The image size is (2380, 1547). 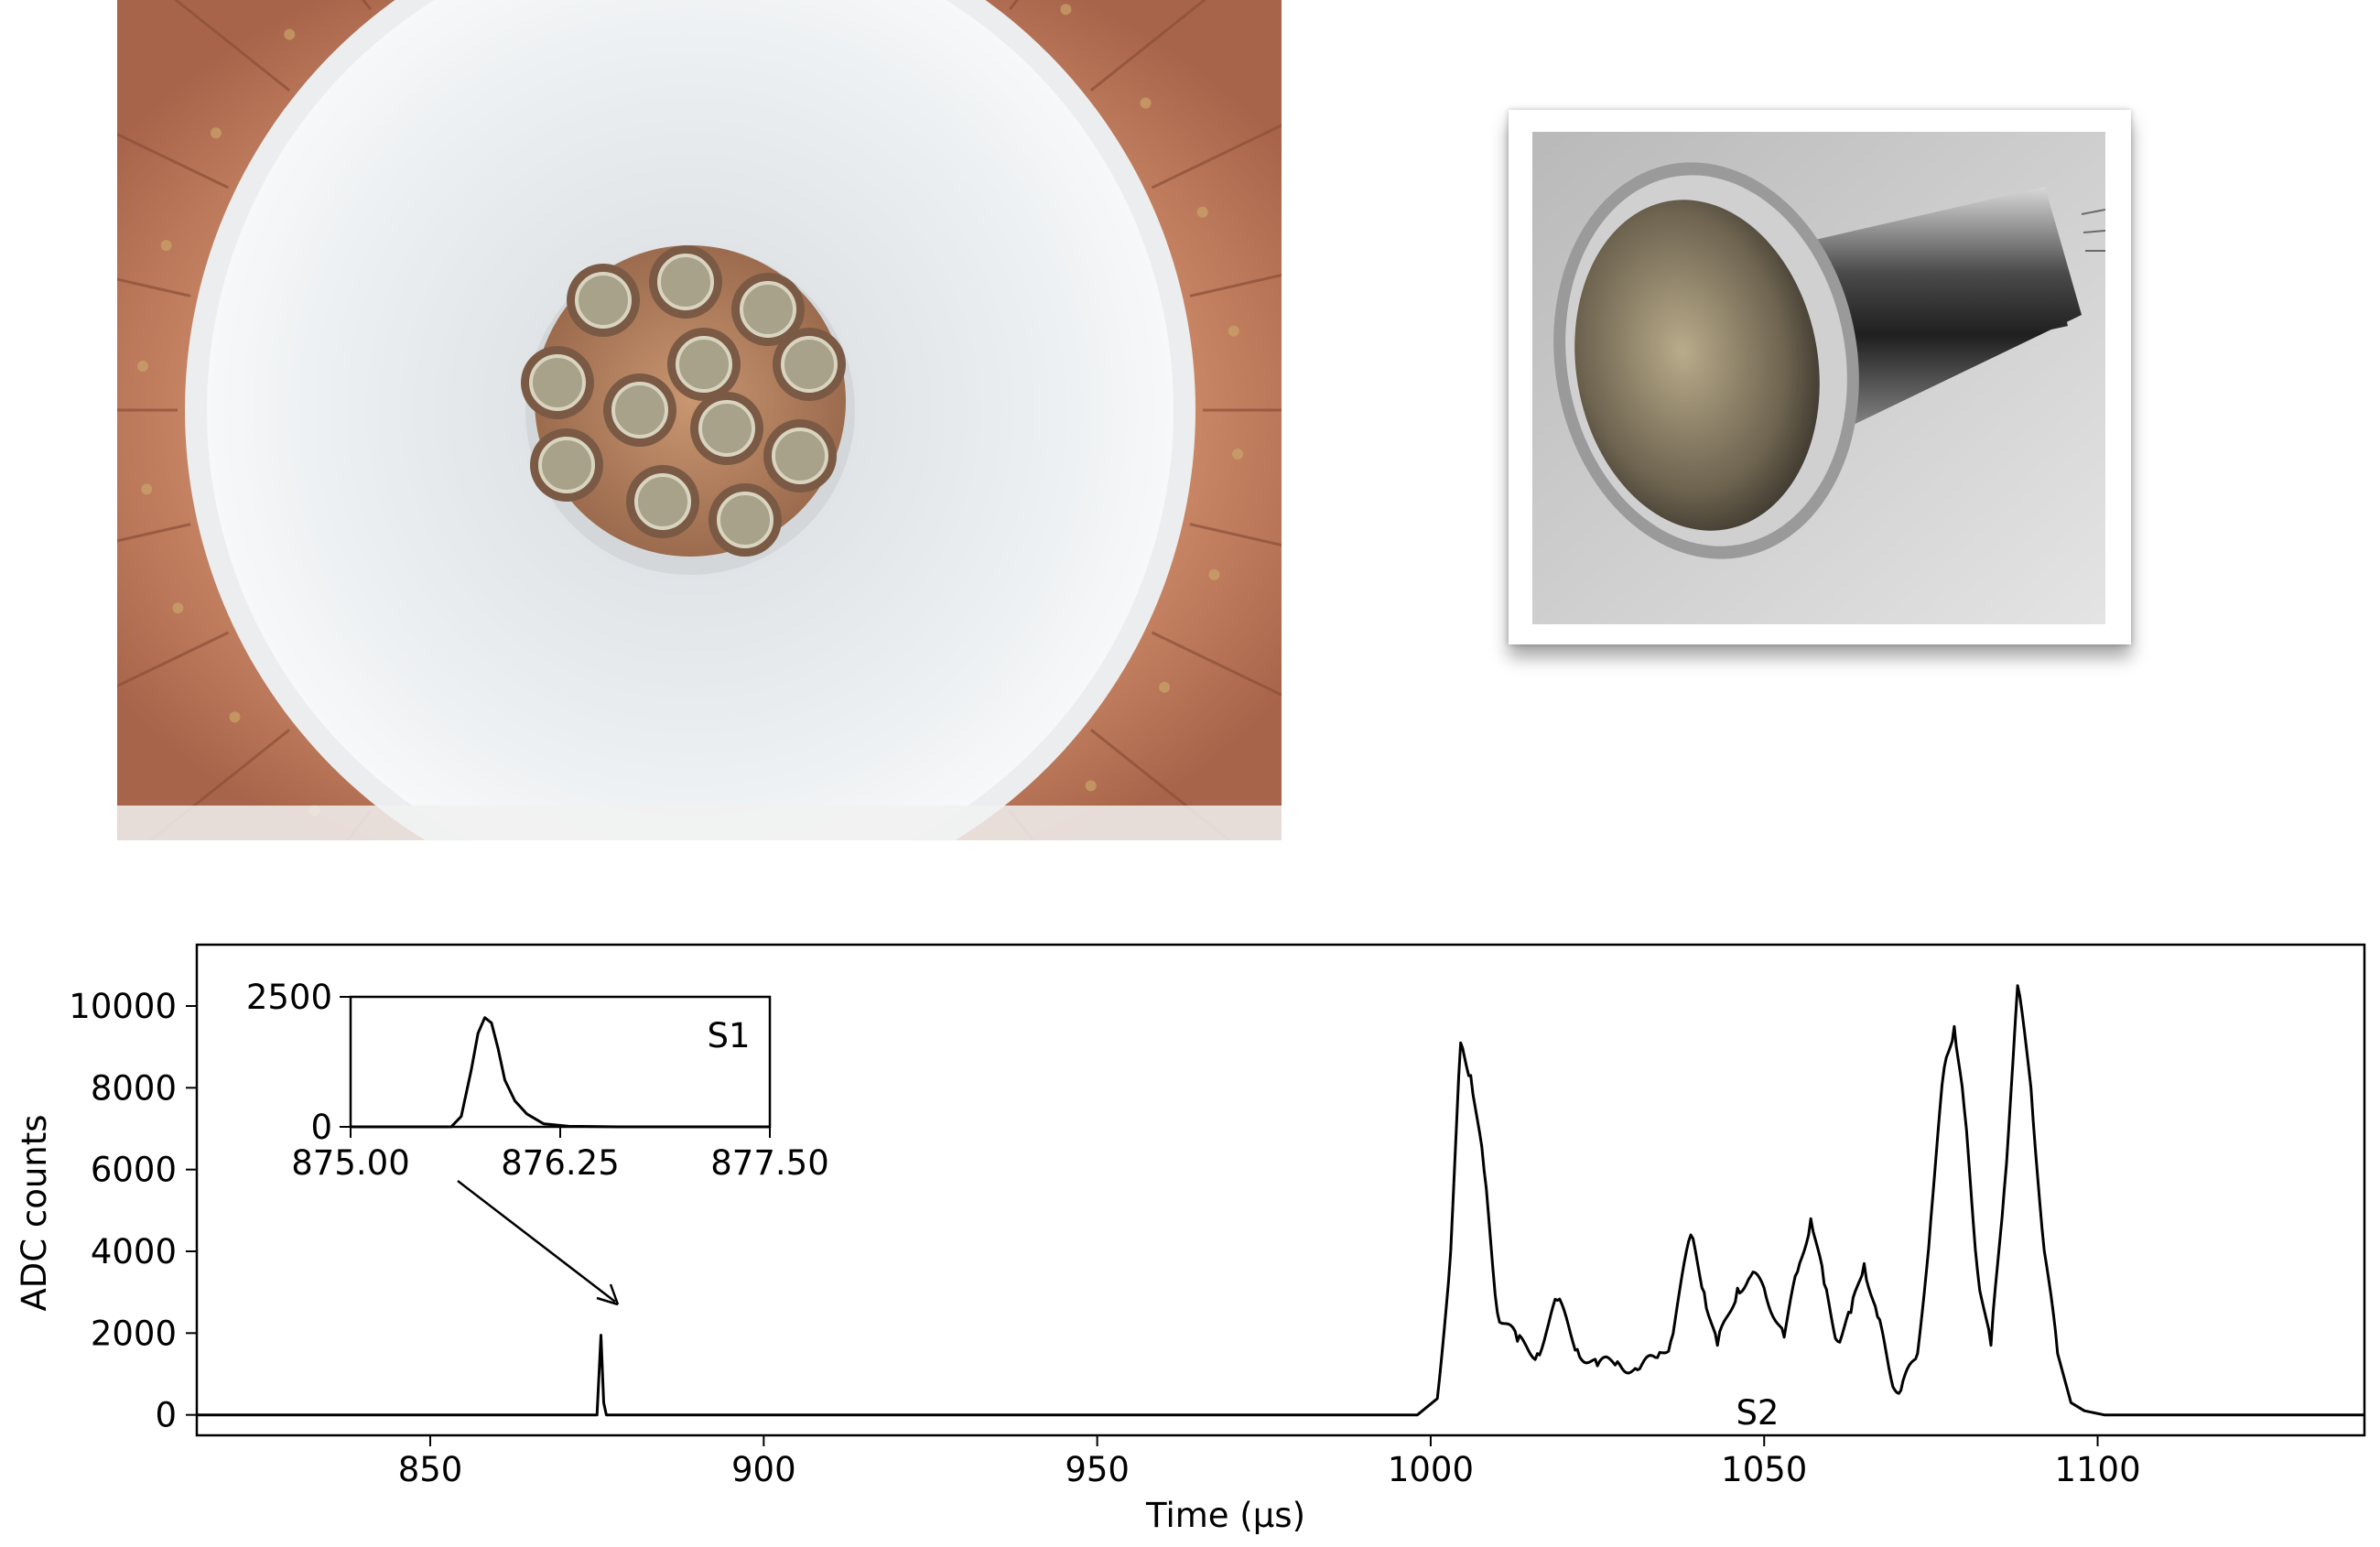 I want to click on inset-title: S1, so click(x=728, y=1035).